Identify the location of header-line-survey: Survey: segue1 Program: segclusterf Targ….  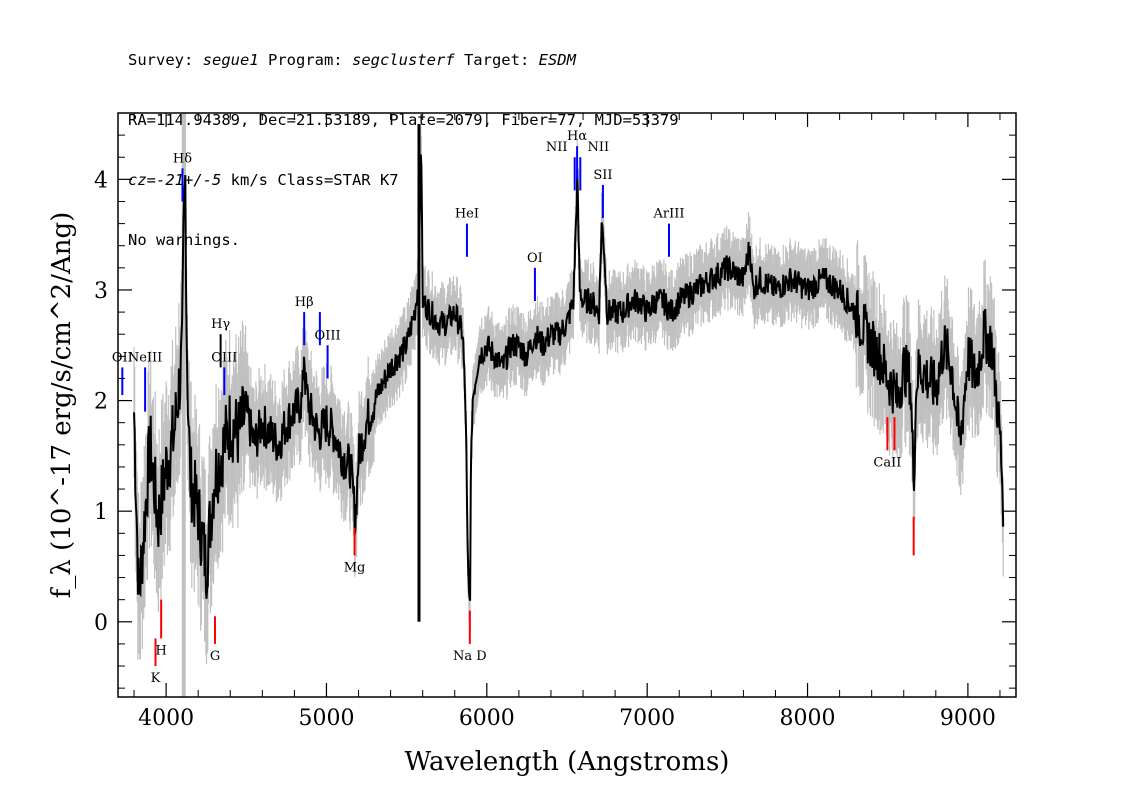
(403, 60).